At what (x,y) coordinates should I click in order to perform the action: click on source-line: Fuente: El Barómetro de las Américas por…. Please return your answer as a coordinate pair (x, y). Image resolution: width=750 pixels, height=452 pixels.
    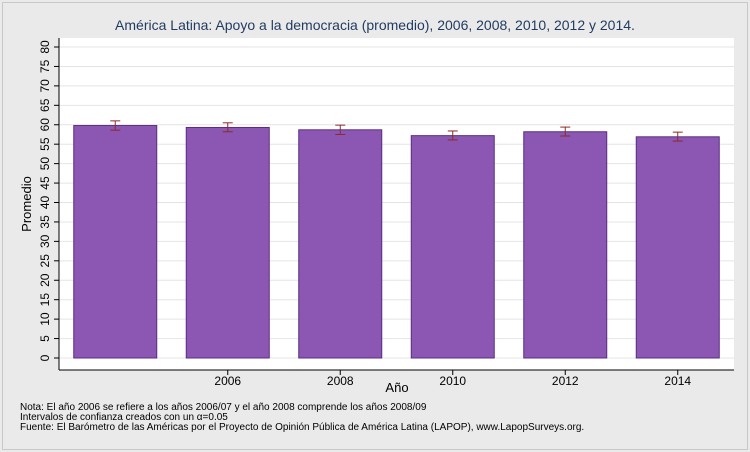
    Looking at the image, I should click on (302, 427).